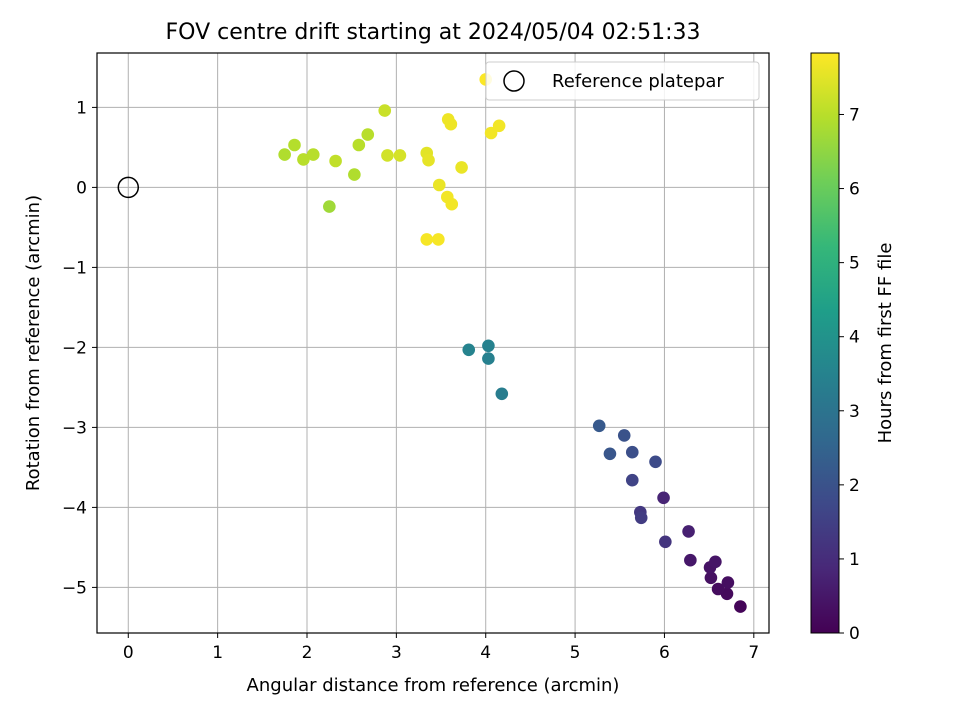 This screenshot has height=720, width=960. I want to click on x-tick-label: 4, so click(485, 653).